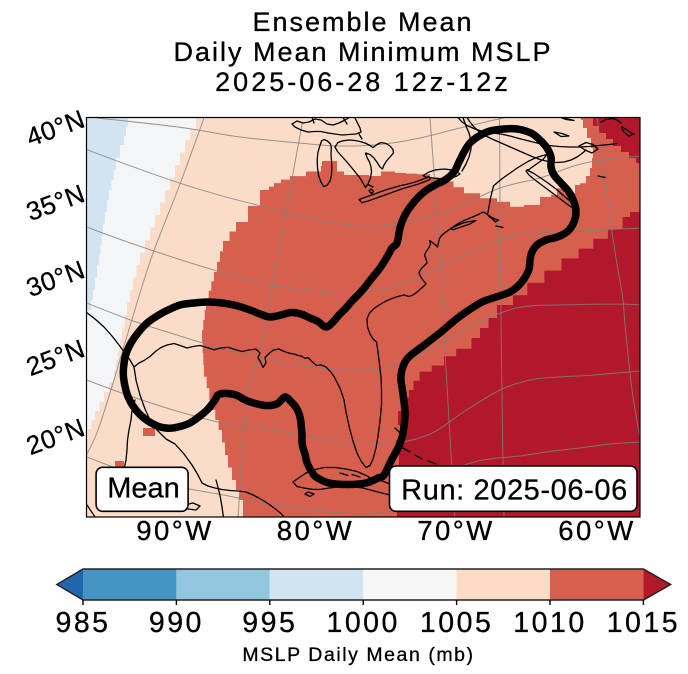 This screenshot has width=688, height=674. I want to click on svg-text: 90°W, so click(175, 530).